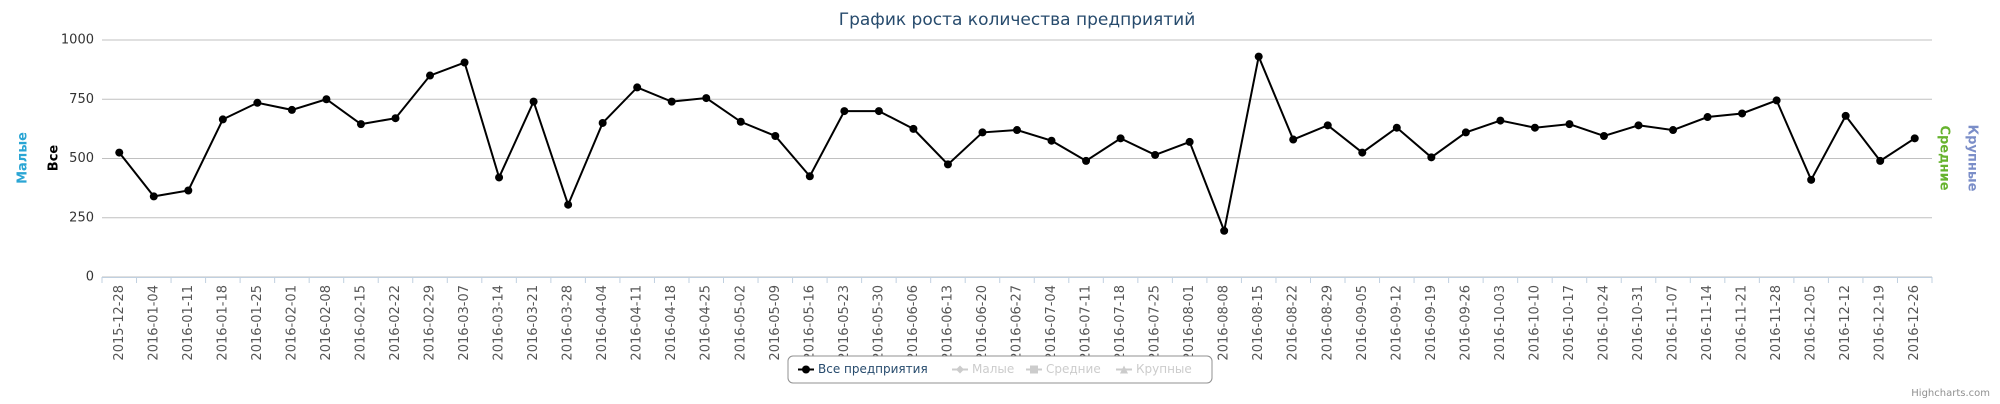 The image size is (2000, 404). What do you see at coordinates (1327, 323) in the screenshot?
I see `x-tick-label: 2016-08-29` at bounding box center [1327, 323].